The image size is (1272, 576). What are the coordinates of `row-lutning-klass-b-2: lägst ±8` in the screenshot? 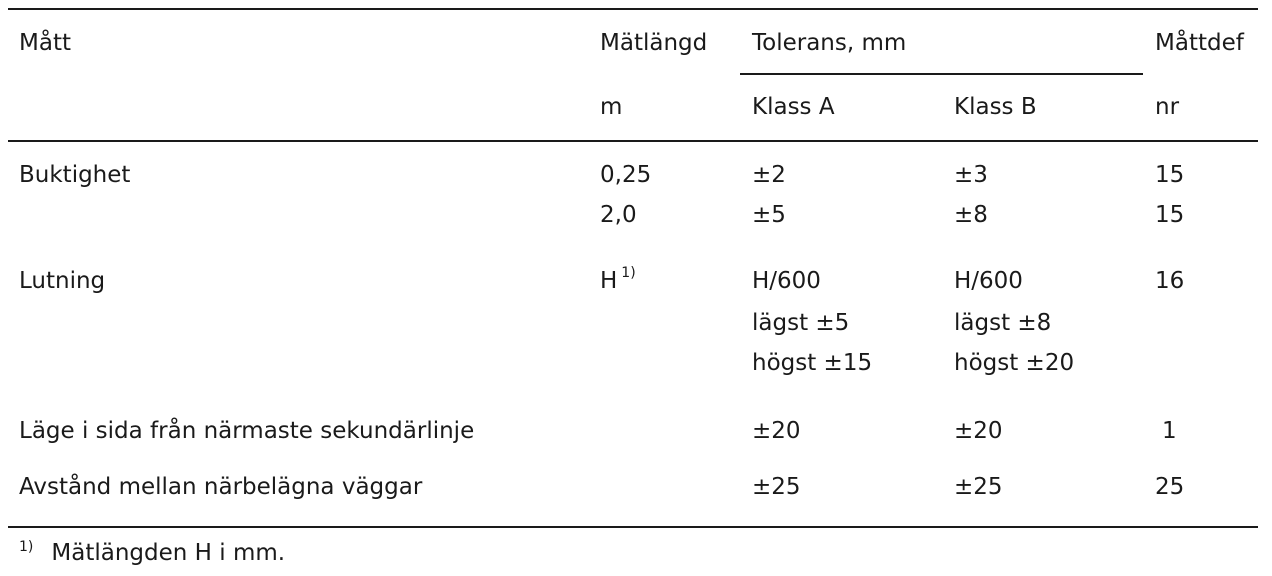 It's located at (1003, 323).